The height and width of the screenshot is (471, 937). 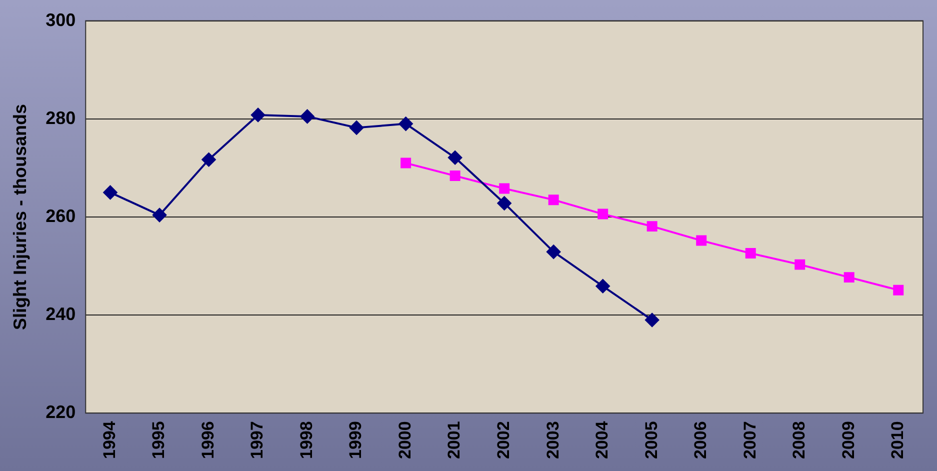 I want to click on x-tick-label: 2000, so click(x=404, y=440).